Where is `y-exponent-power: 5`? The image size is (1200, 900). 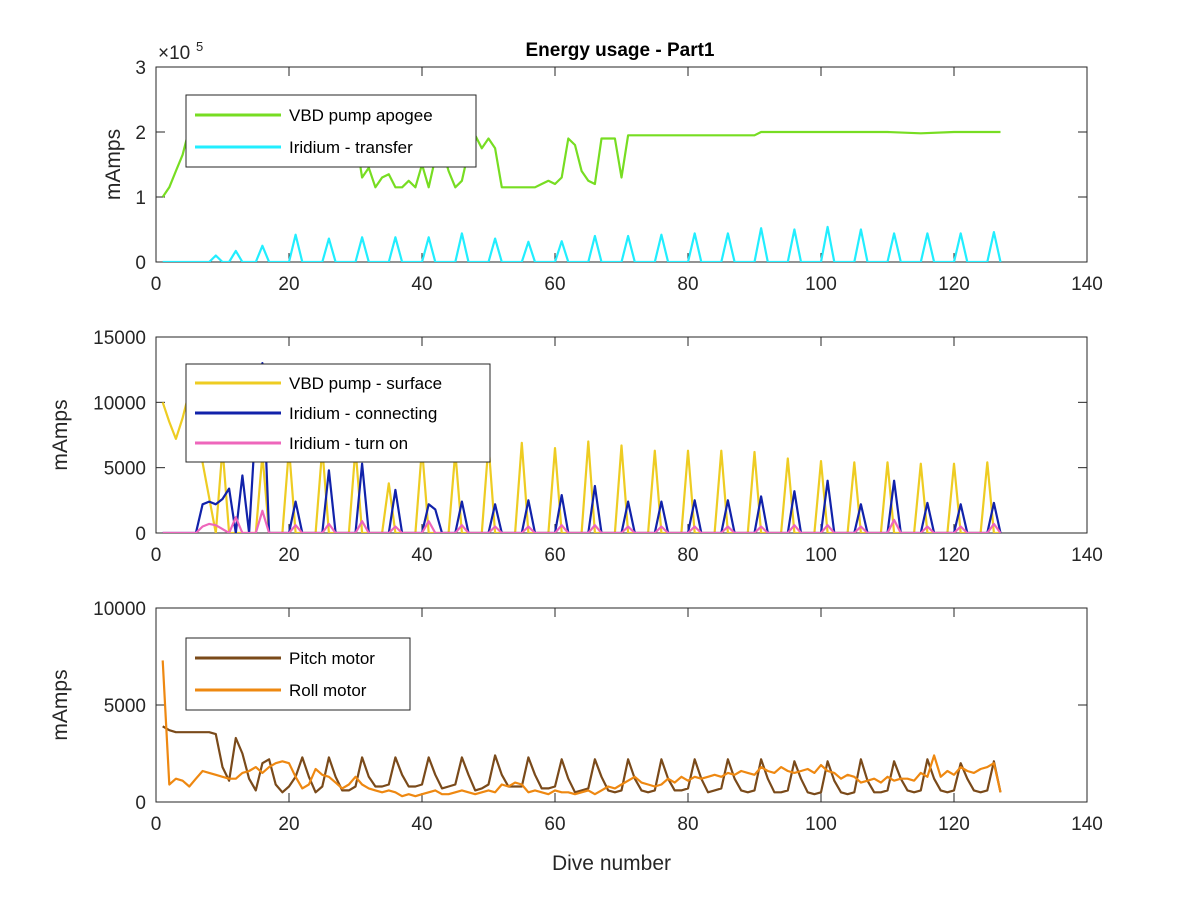
y-exponent-power: 5 is located at coordinates (199, 46).